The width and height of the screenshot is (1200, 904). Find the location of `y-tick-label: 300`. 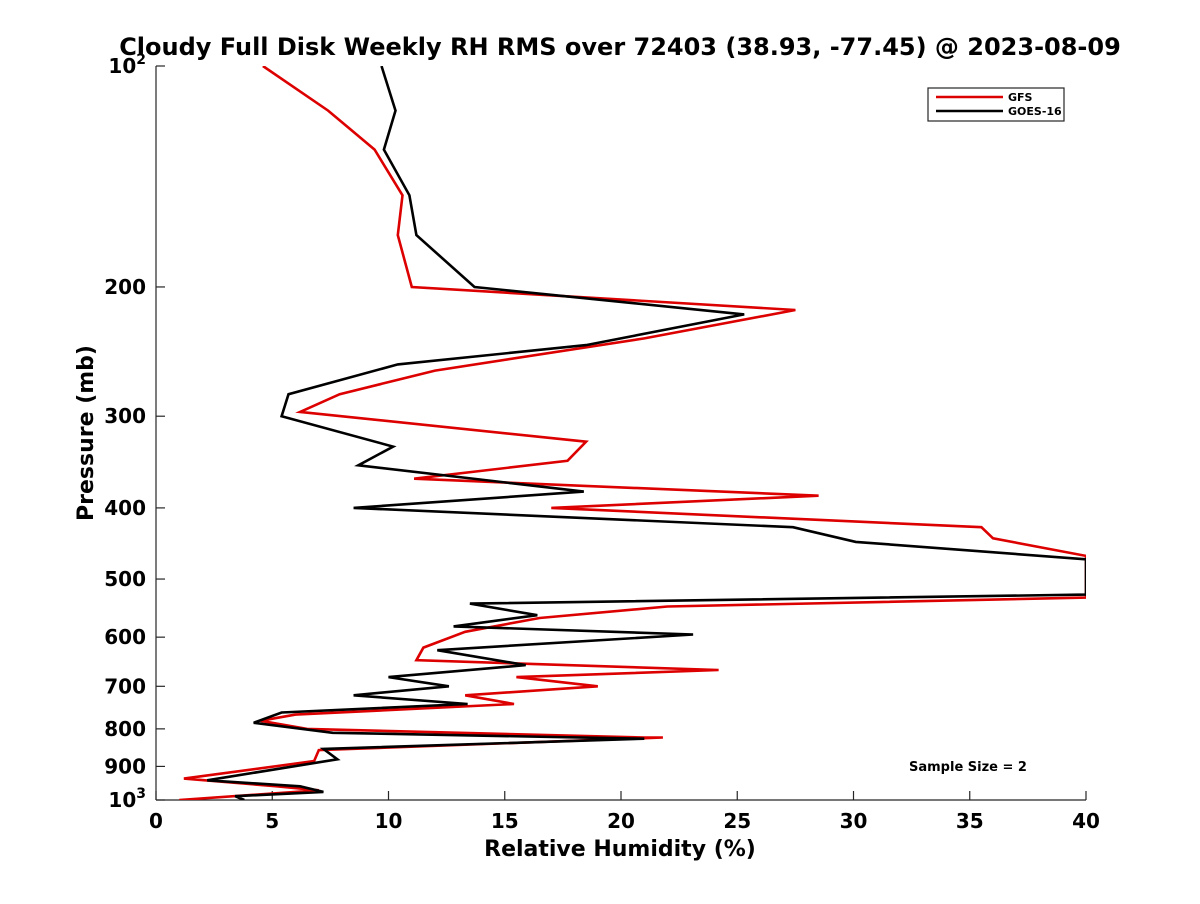

y-tick-label: 300 is located at coordinates (125, 416).